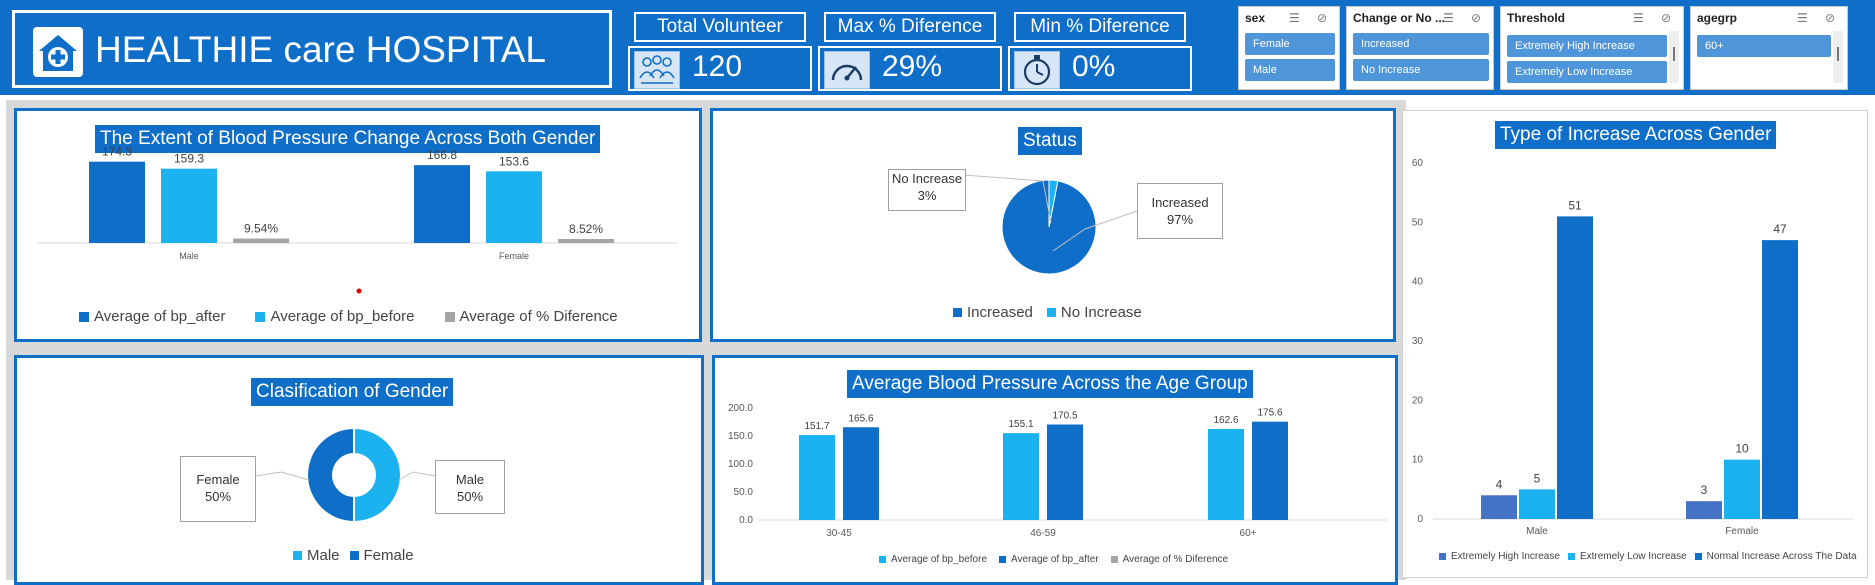  Describe the element at coordinates (740, 408) in the screenshot. I see `y-tick-label: 200.0` at that location.